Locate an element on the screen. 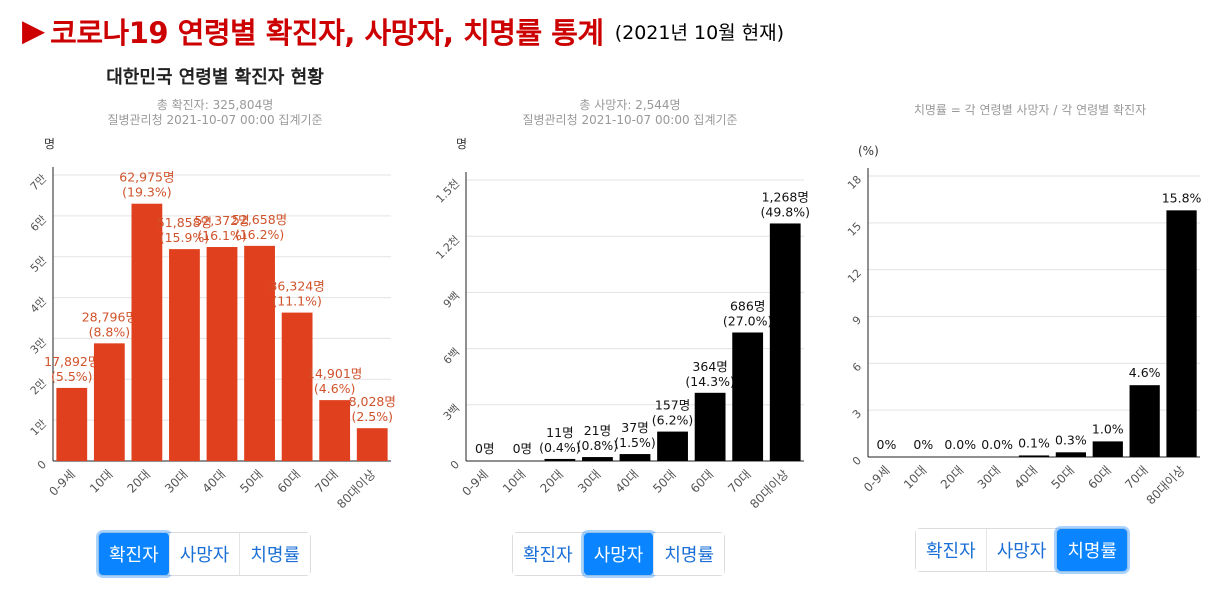  y-tick-label: 4만 is located at coordinates (38, 305).